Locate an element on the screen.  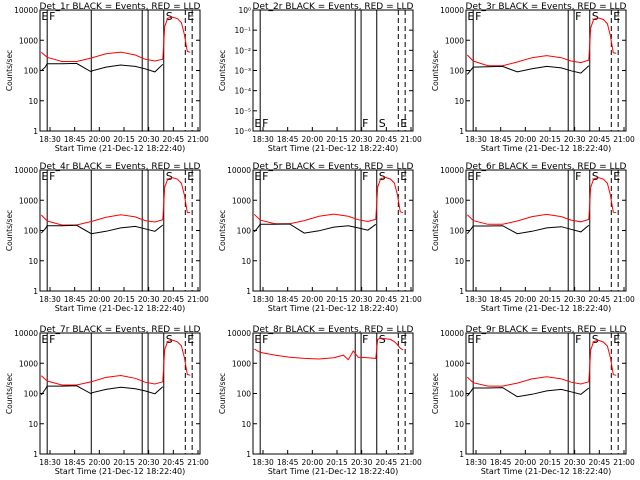
panel-title: Det_4r BLACK = Events, RED = LLD is located at coordinates (120, 167).